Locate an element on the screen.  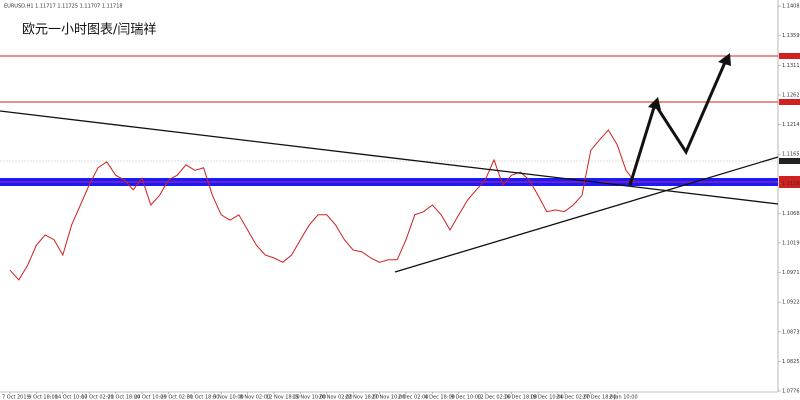
x-tick-label: 9 Oct 18:00 is located at coordinates (42, 397).